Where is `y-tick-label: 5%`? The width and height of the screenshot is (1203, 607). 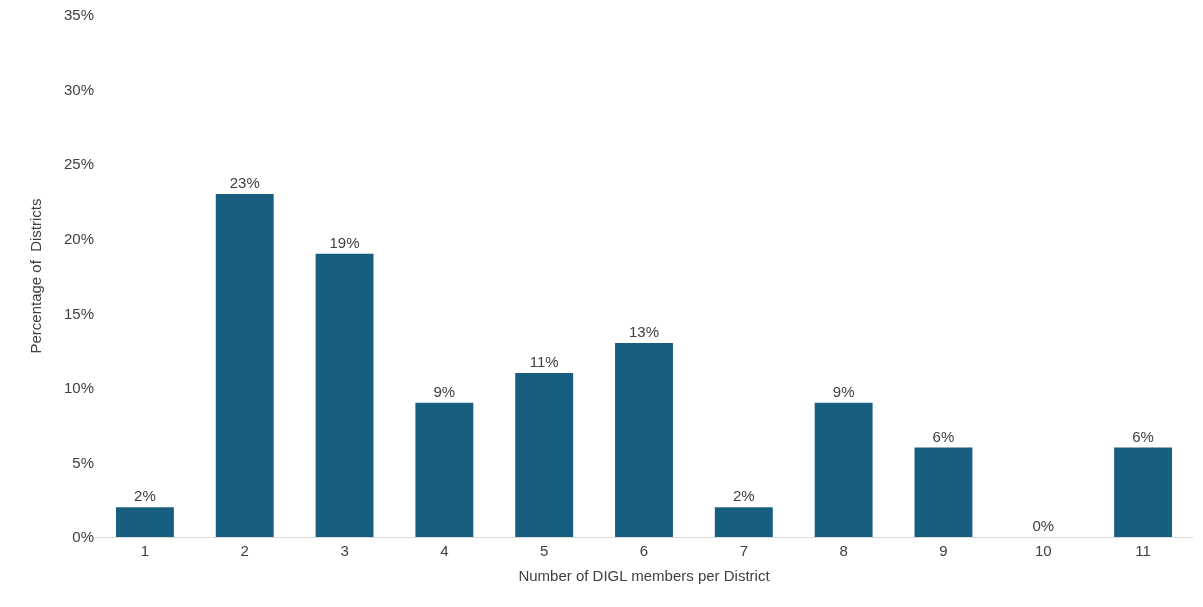
y-tick-label: 5% is located at coordinates (83, 462).